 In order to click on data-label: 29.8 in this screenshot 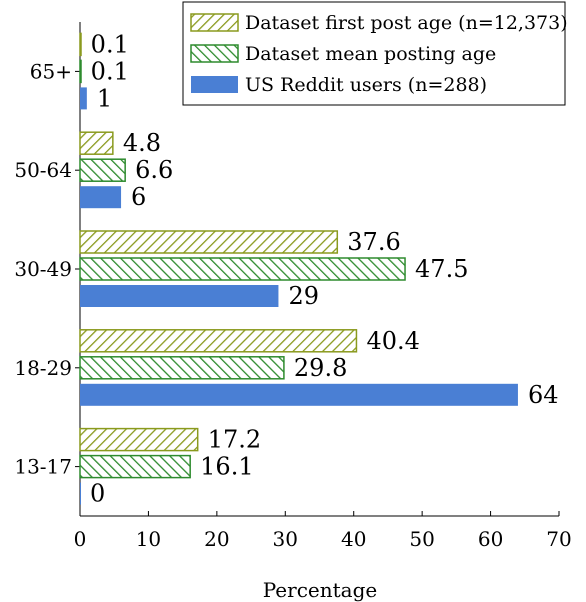, I will do `click(320, 368)`.